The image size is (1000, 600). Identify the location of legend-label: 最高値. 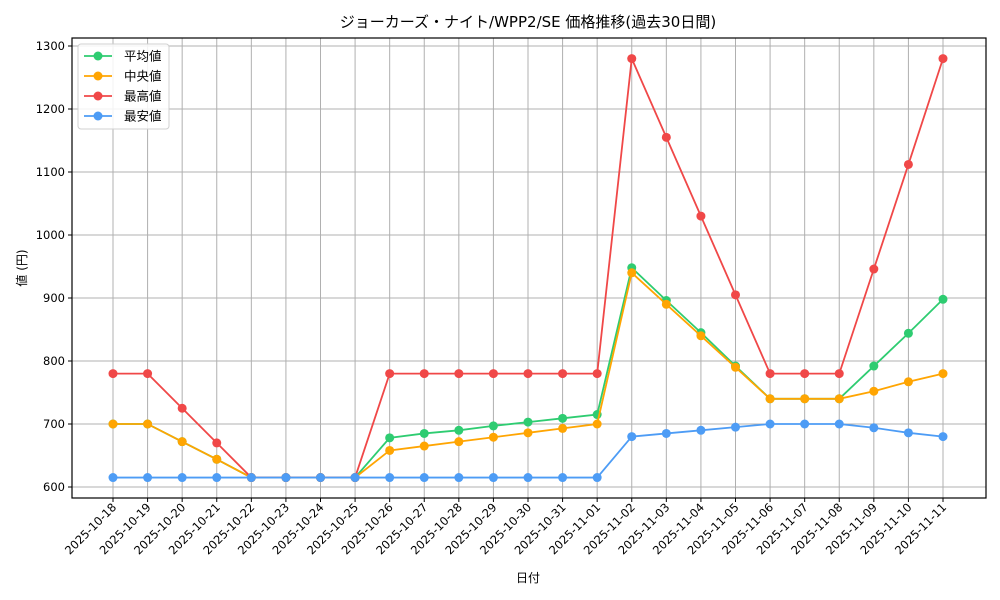
(143, 96).